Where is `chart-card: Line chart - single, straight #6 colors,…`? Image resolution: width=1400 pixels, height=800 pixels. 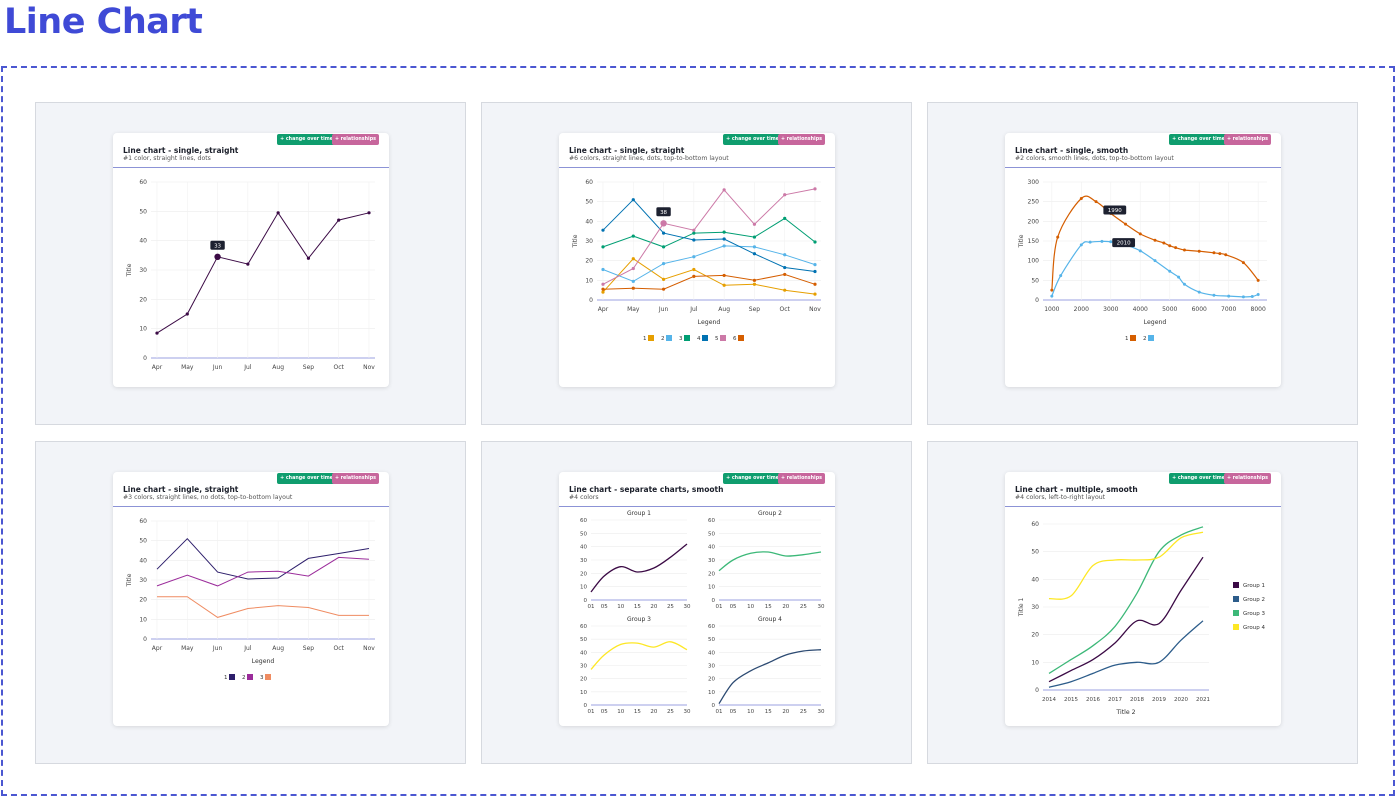 chart-card: Line chart - single, straight #6 colors,… is located at coordinates (697, 260).